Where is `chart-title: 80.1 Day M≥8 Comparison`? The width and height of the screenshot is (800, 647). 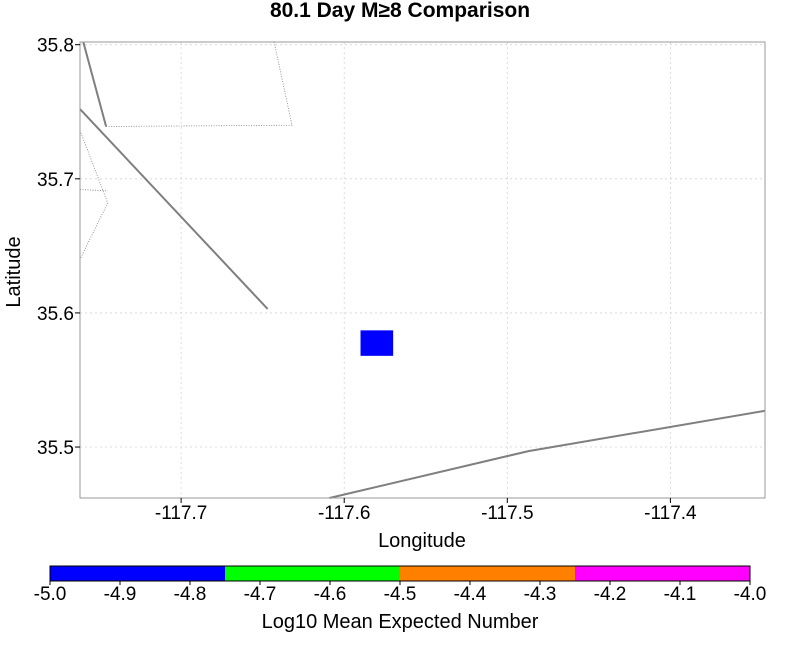
chart-title: 80.1 Day M≥8 Comparison is located at coordinates (400, 11).